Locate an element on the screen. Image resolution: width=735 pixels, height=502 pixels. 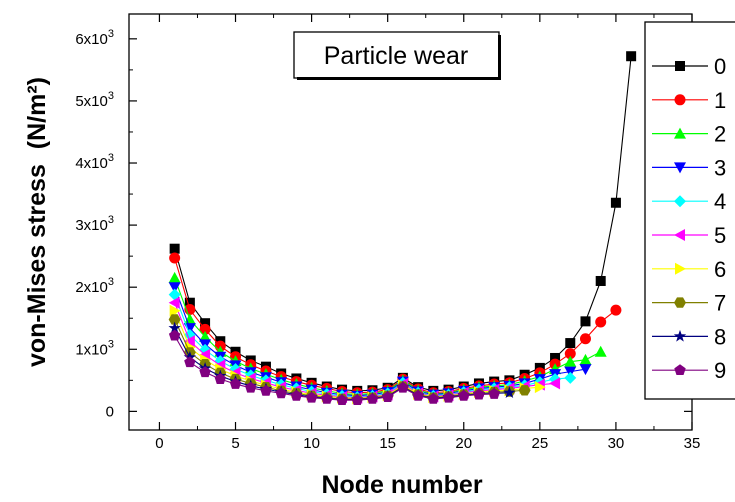
y-tick-label: 3x10³ is located at coordinates (94, 224).